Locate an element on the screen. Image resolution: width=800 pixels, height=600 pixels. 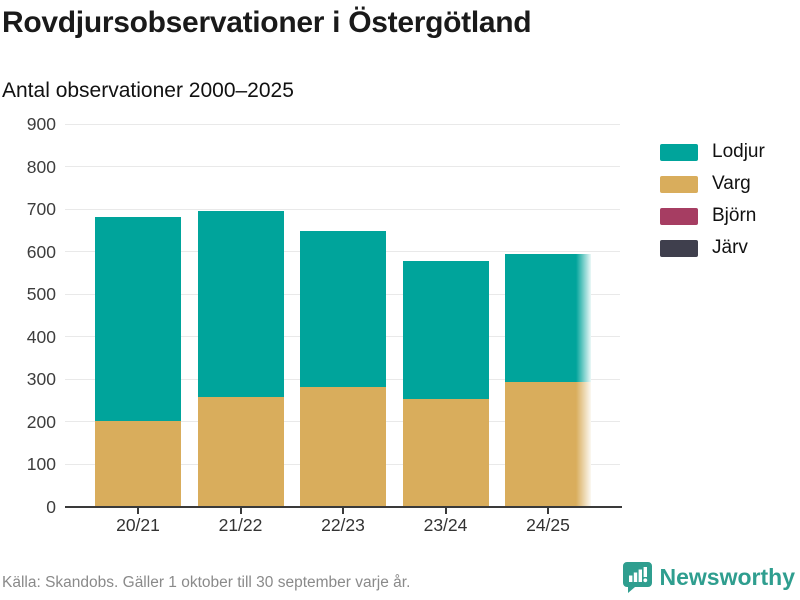
x-tick-label: 24/25 is located at coordinates (548, 525).